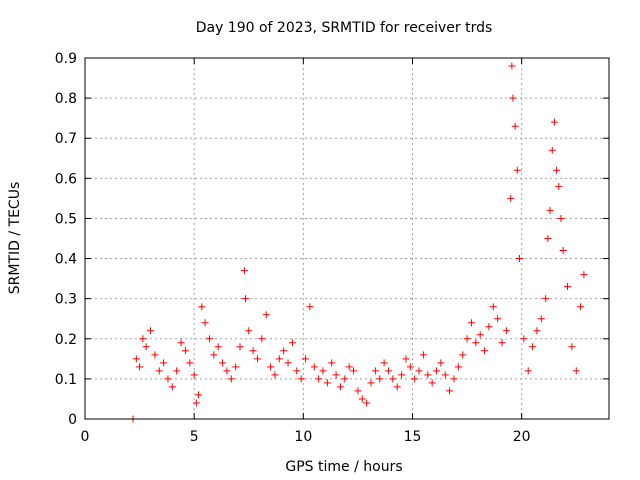 The height and width of the screenshot is (480, 640). Describe the element at coordinates (66, 59) in the screenshot. I see `y-tick-label: 0.9` at that location.